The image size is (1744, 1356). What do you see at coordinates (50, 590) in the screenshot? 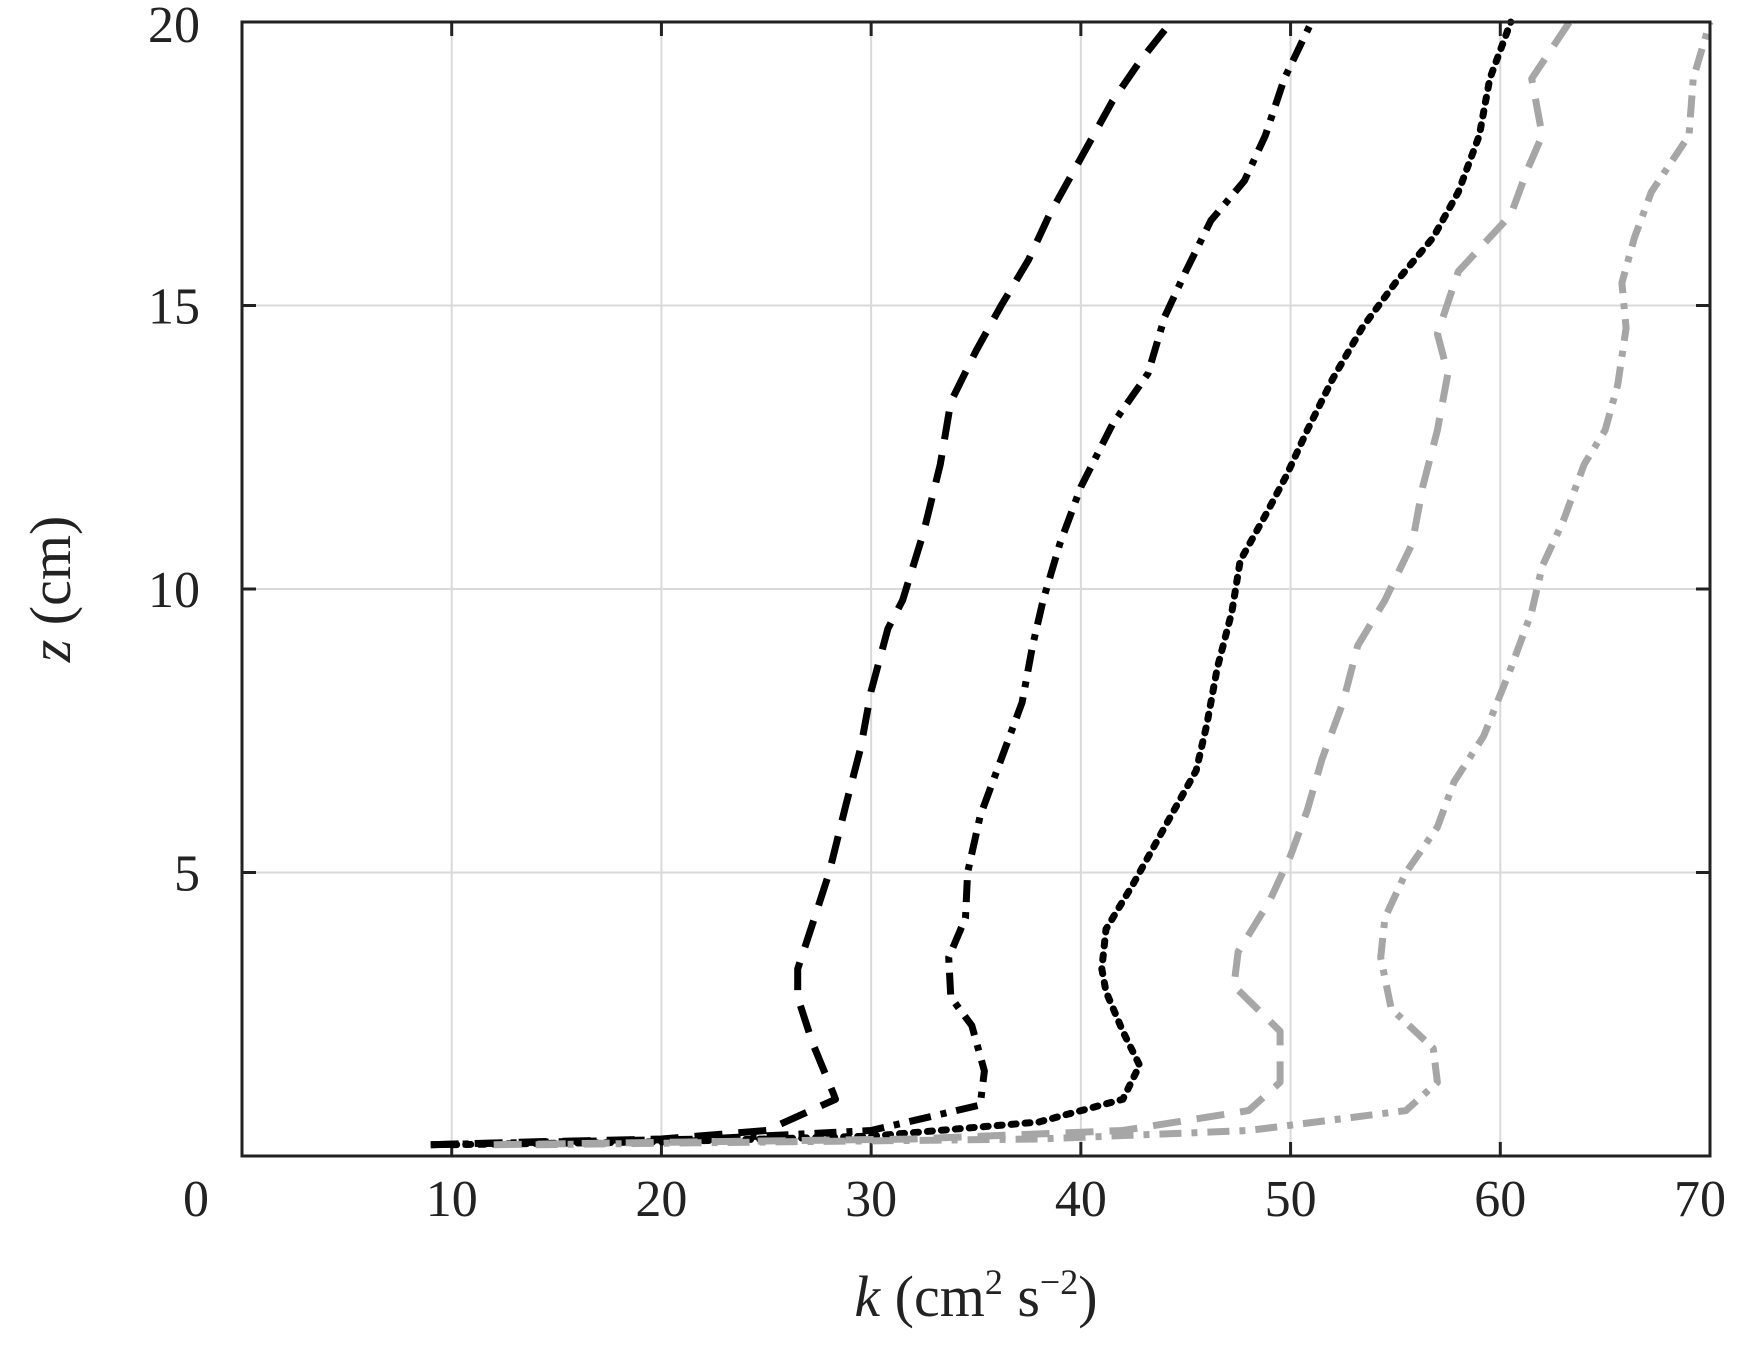
I see `y-axis-label: z (cm)` at bounding box center [50, 590].